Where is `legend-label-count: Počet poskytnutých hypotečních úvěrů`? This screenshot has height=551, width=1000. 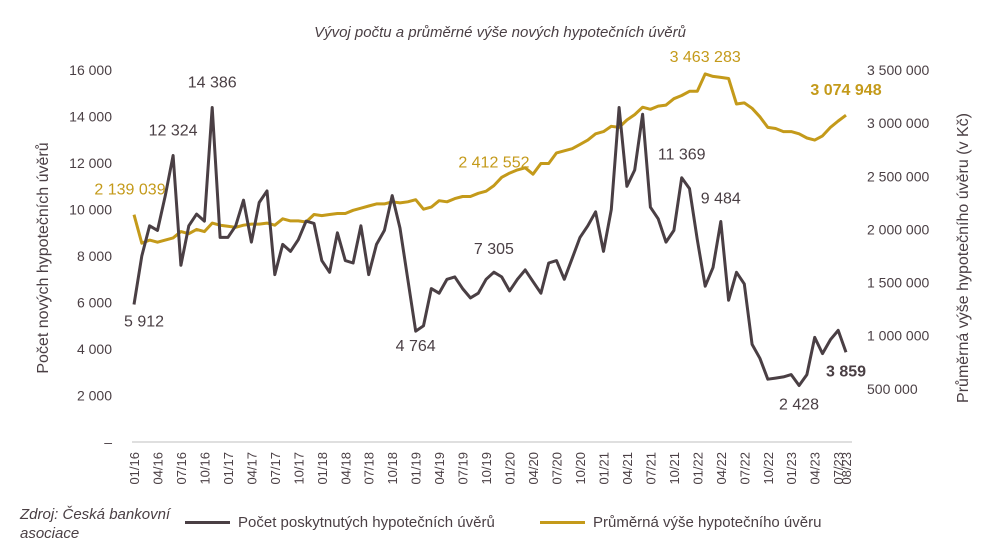 legend-label-count: Počet poskytnutých hypotečních úvěrů is located at coordinates (366, 522).